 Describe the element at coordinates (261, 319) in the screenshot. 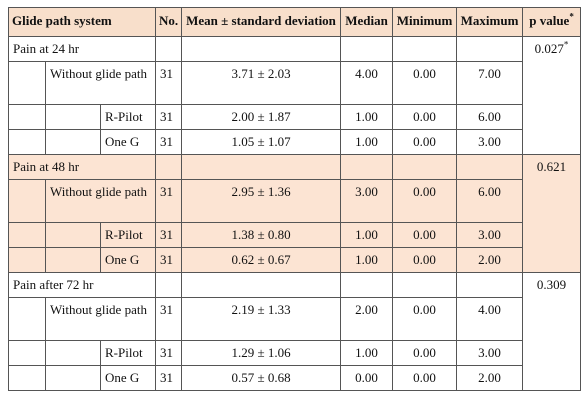

I see `mean-sd-cell: 2.19 ± 1.33` at that location.